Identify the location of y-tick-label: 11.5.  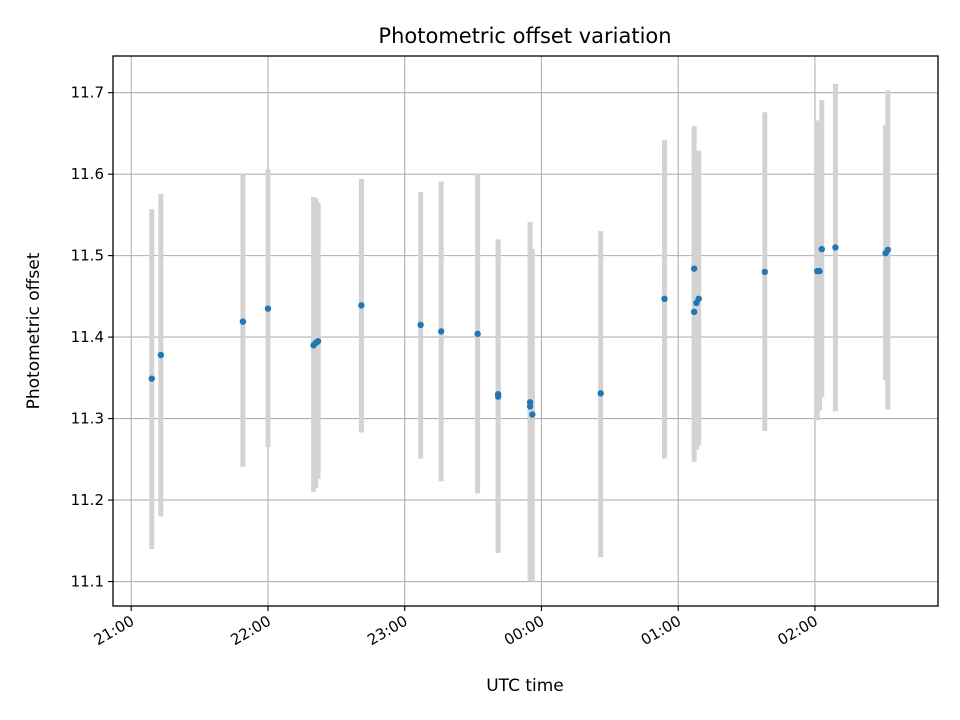
(87, 256).